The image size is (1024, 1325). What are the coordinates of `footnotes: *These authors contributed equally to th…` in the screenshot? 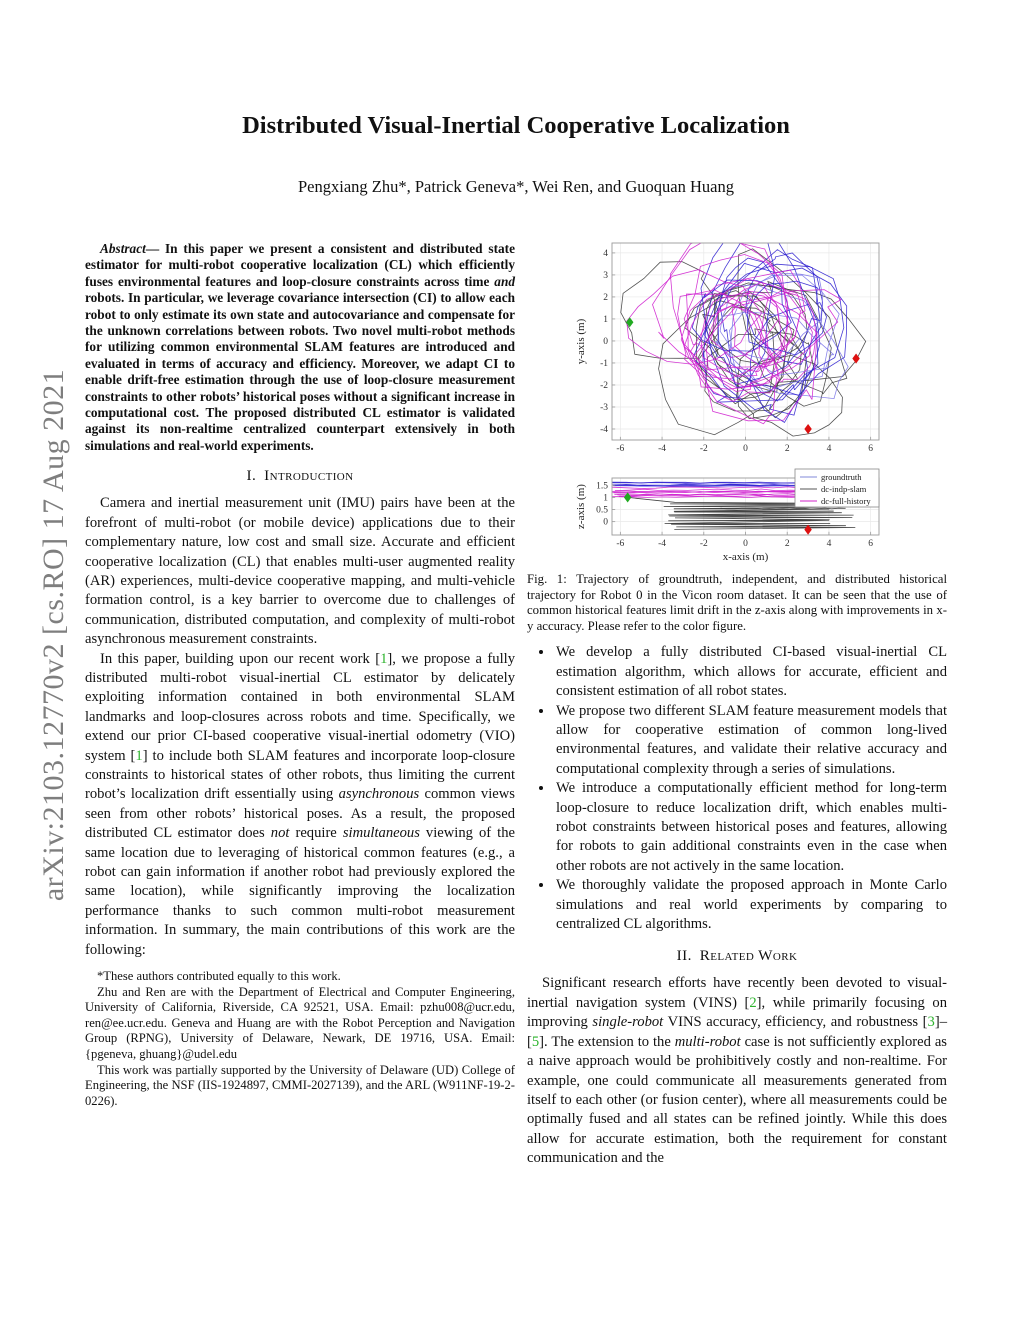 It's located at (300, 1039).